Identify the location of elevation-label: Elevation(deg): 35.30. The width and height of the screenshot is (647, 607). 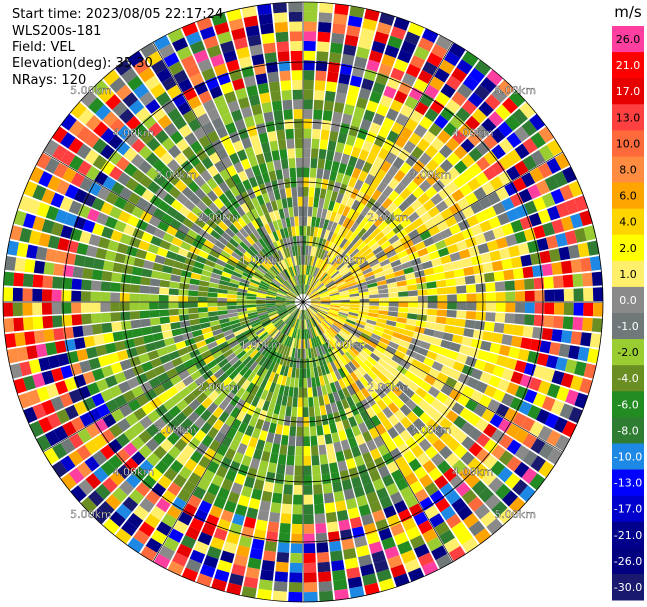
(82, 63).